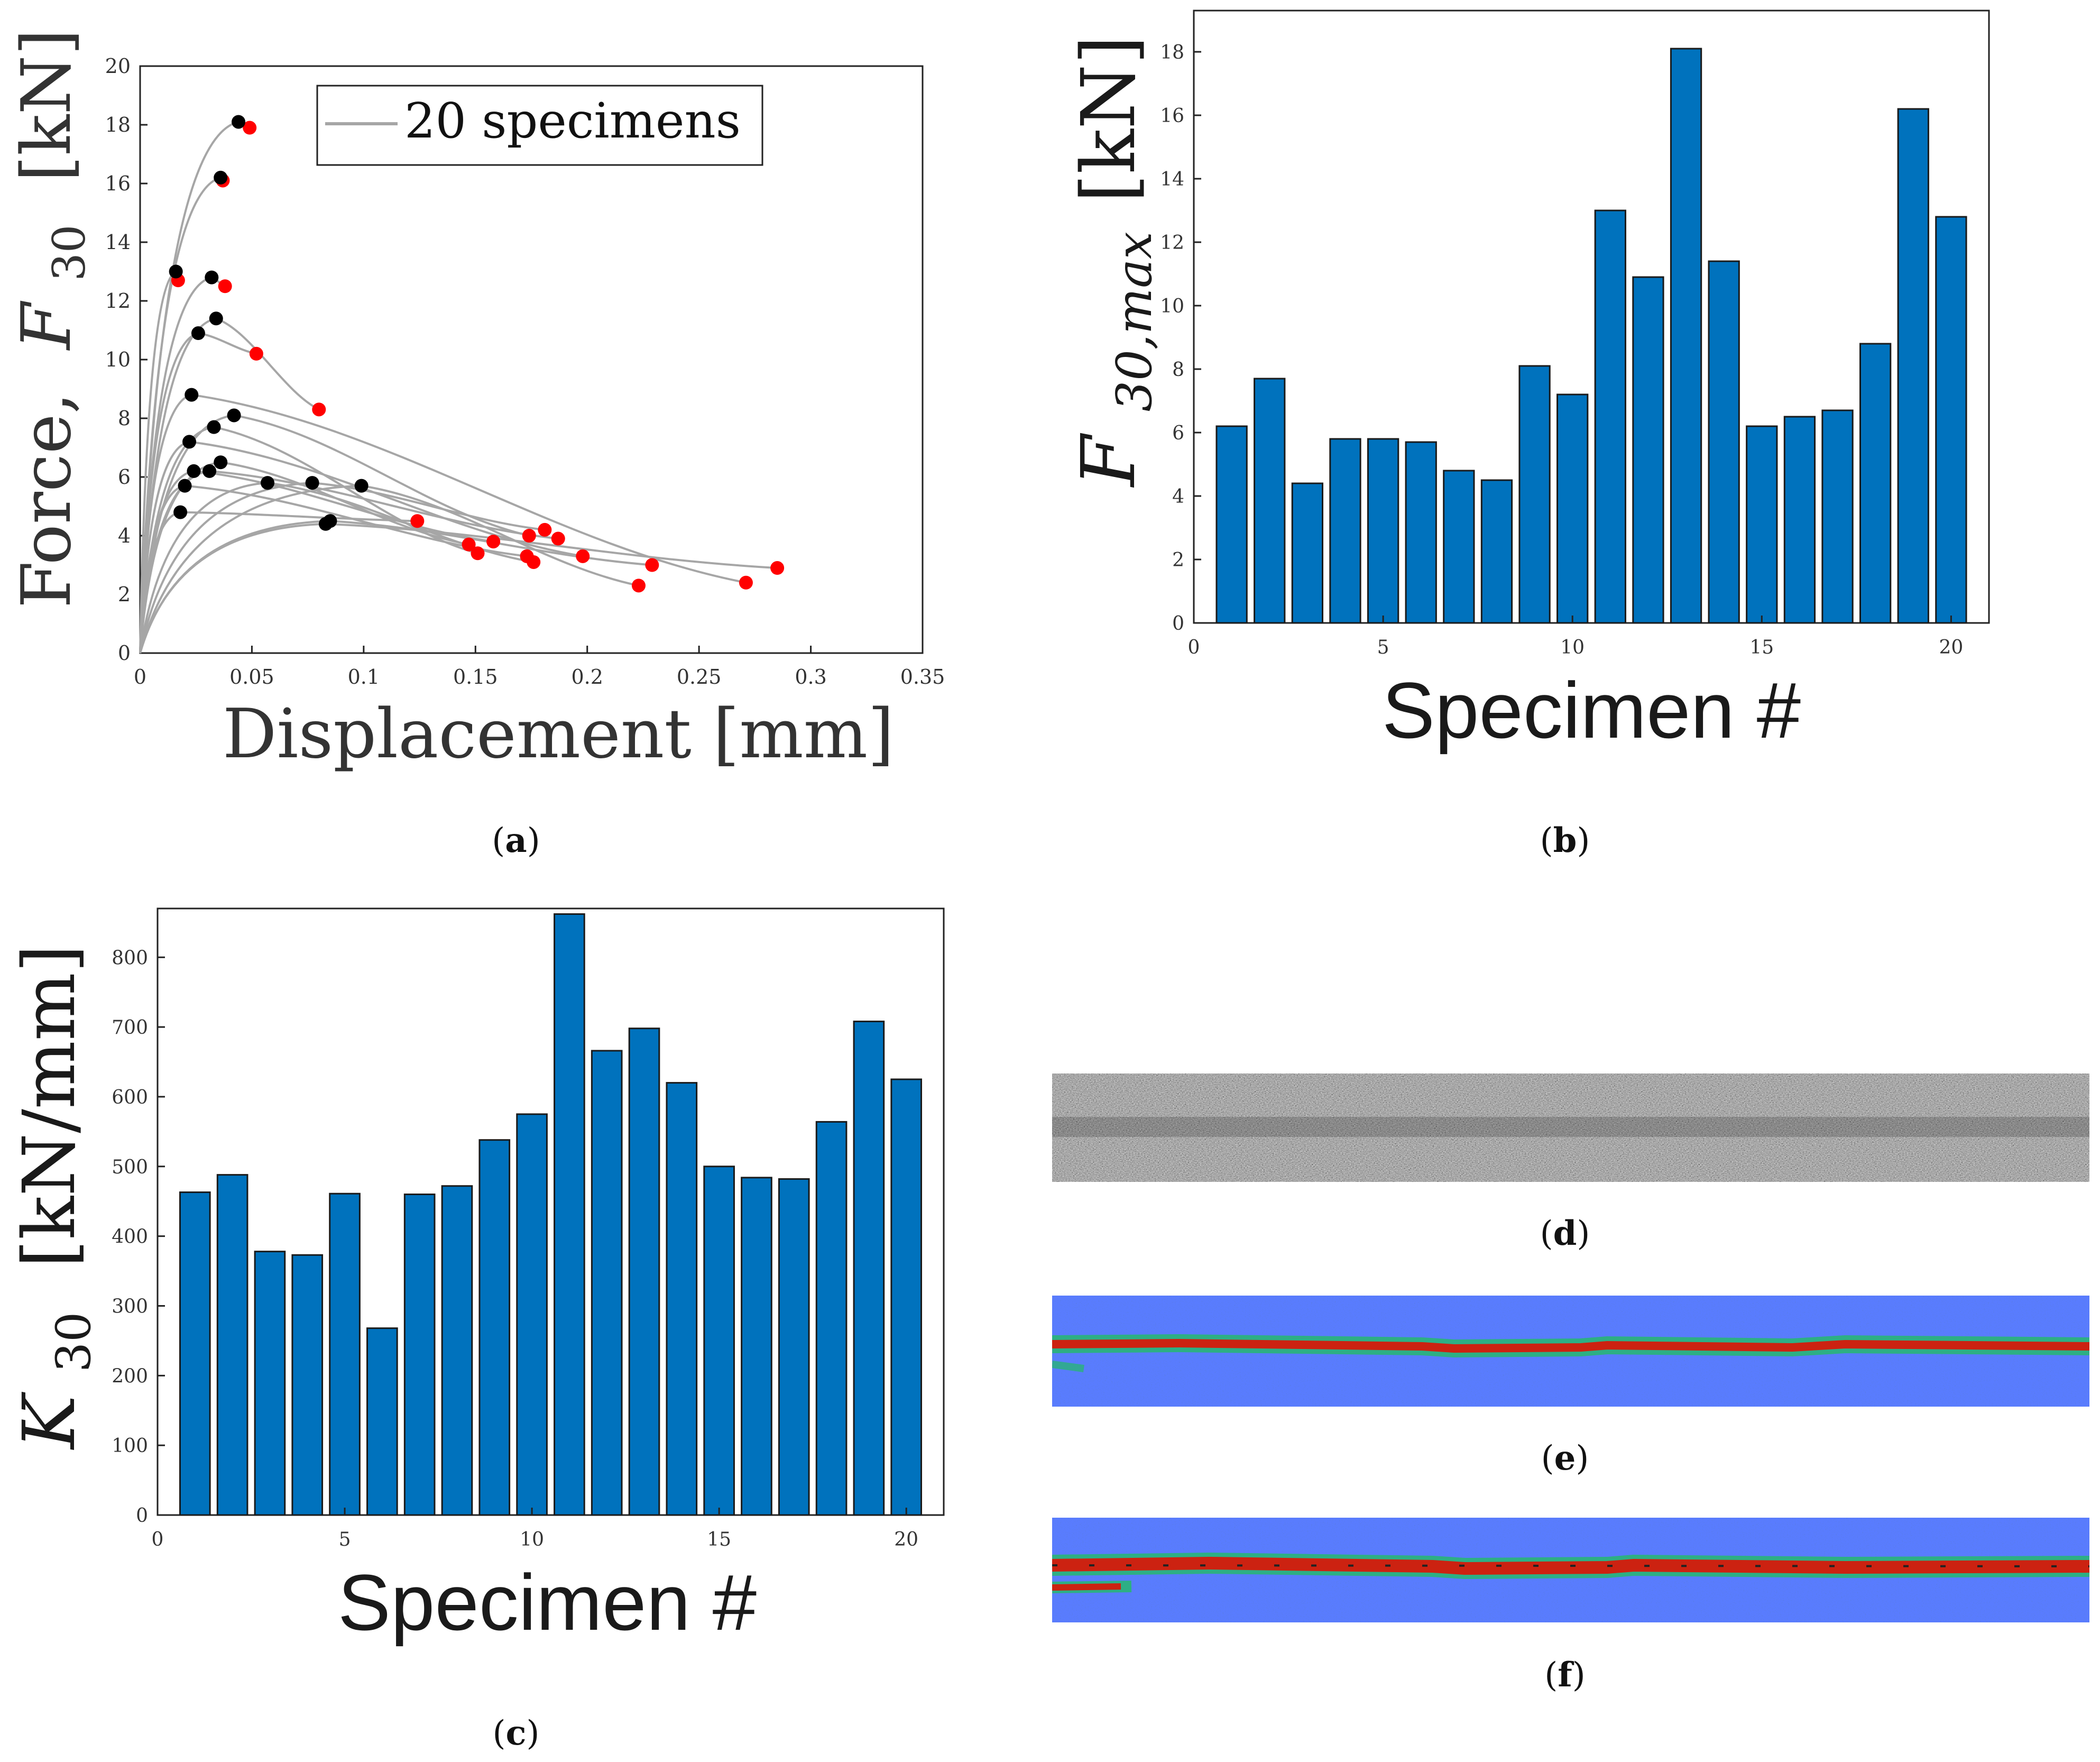  I want to click on panel-a-xtick-label: 0.05, so click(252, 677).